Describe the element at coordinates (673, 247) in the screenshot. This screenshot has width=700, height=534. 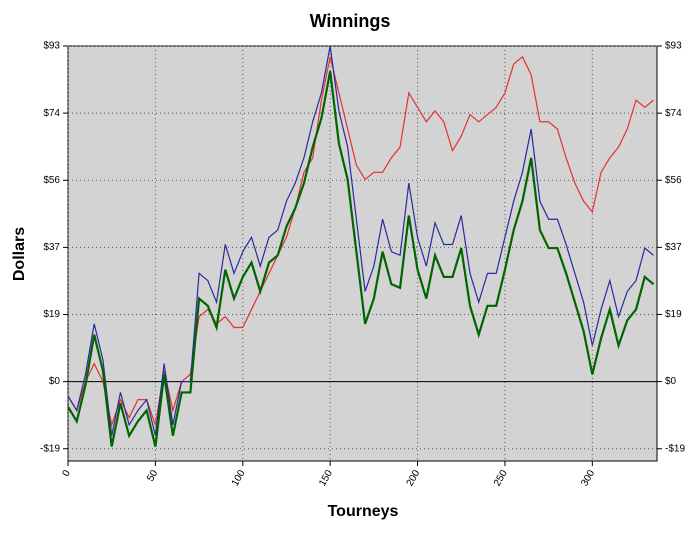
I see `y2-tick-label: $37` at that location.